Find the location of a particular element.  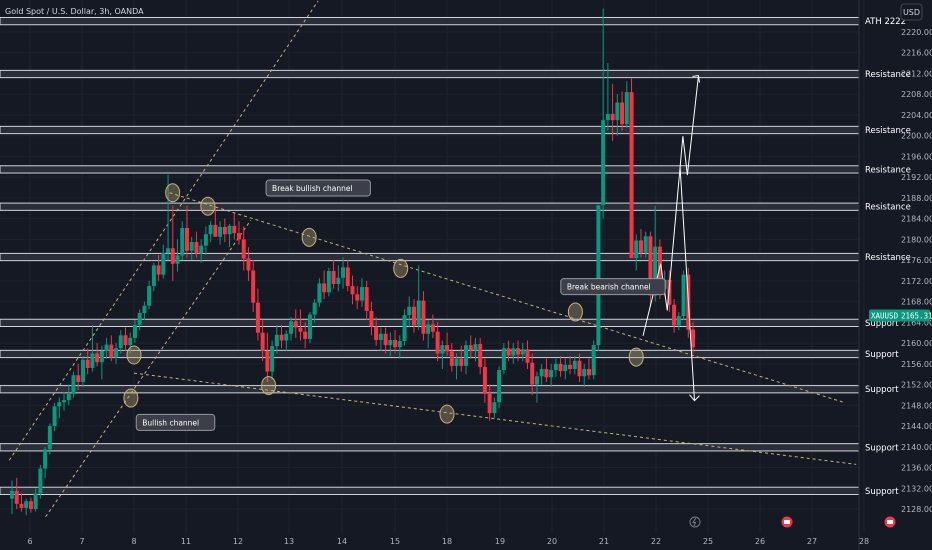

y-tick-label: 2196.000 is located at coordinates (916, 156).